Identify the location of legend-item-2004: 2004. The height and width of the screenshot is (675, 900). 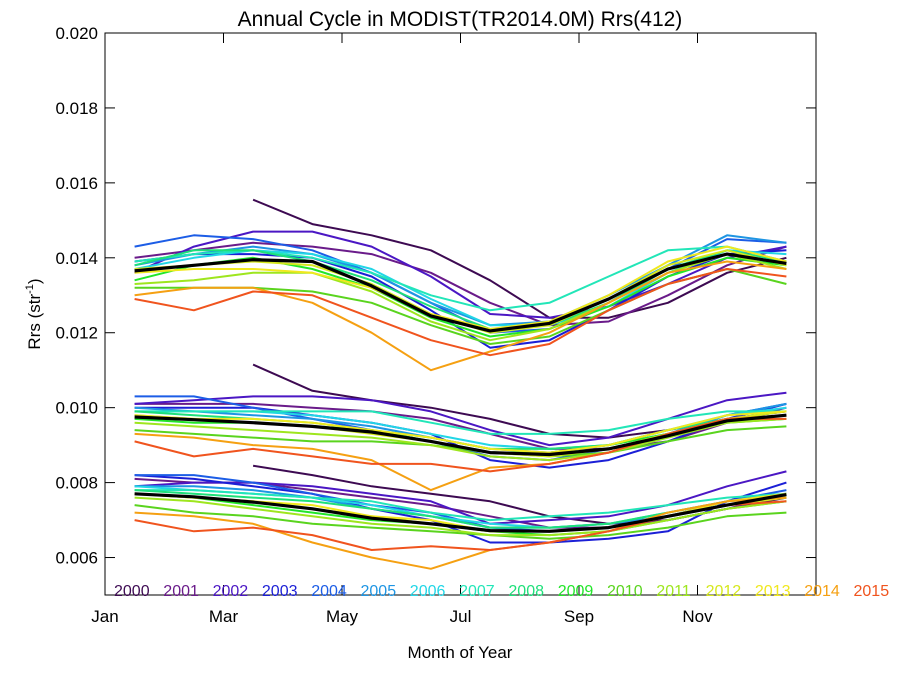
(329, 591).